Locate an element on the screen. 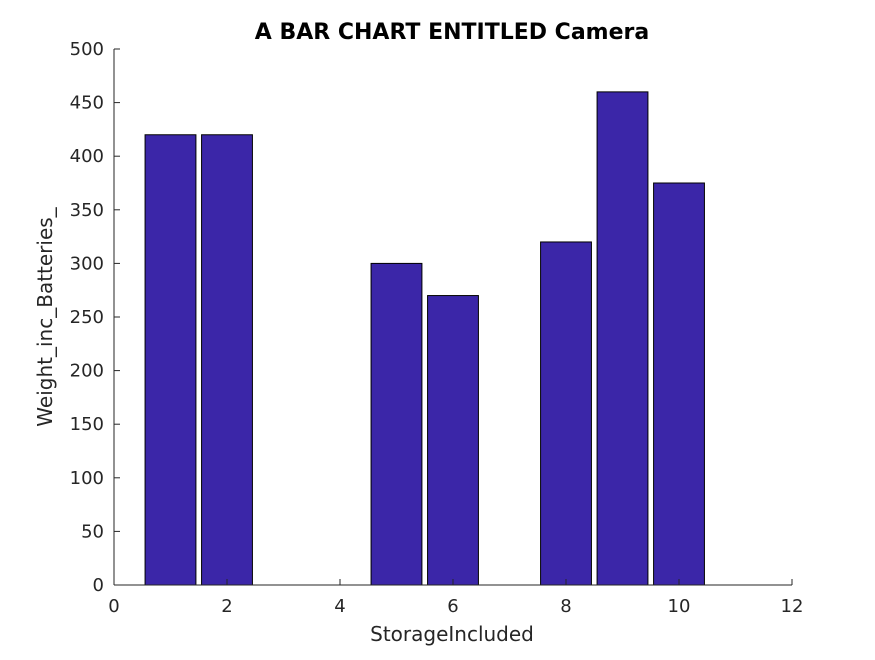 The width and height of the screenshot is (875, 660). x-axis-label: StorageIncluded is located at coordinates (452, 634).